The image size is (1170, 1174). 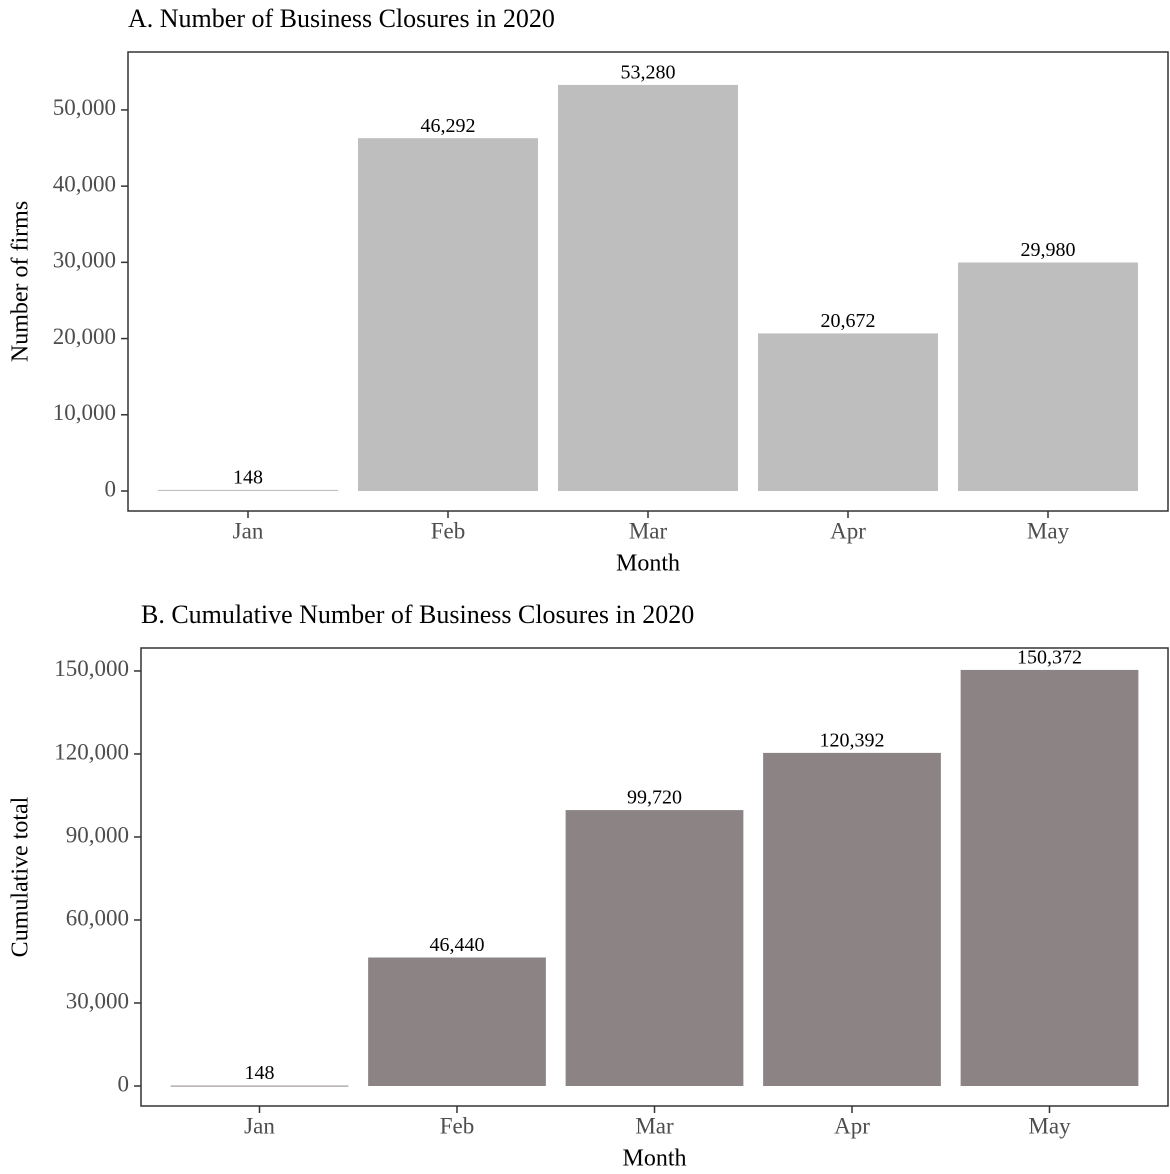 What do you see at coordinates (91, 751) in the screenshot?
I see `y-tick-label: 120,000` at bounding box center [91, 751].